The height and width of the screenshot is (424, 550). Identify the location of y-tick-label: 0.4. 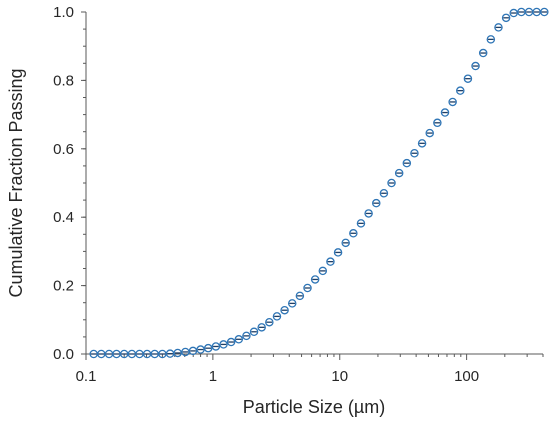
(63, 217).